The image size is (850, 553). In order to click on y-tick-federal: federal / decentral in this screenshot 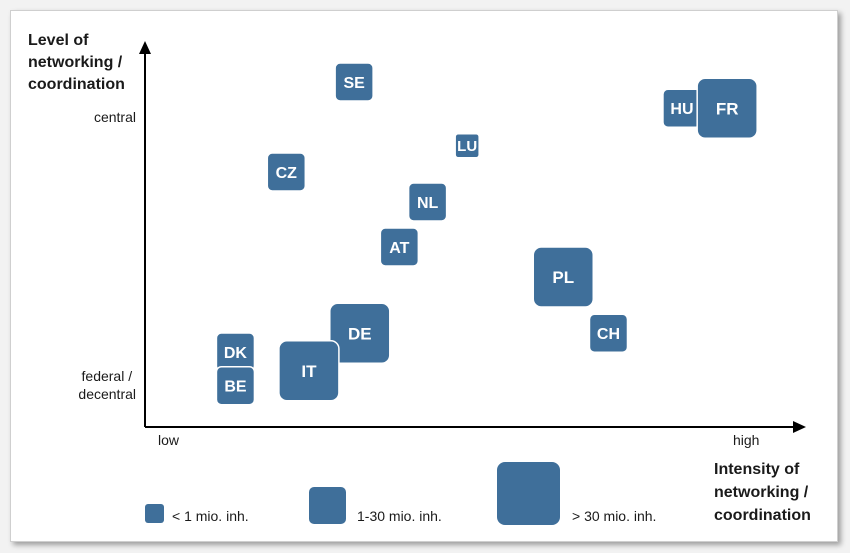, I will do `click(107, 385)`.